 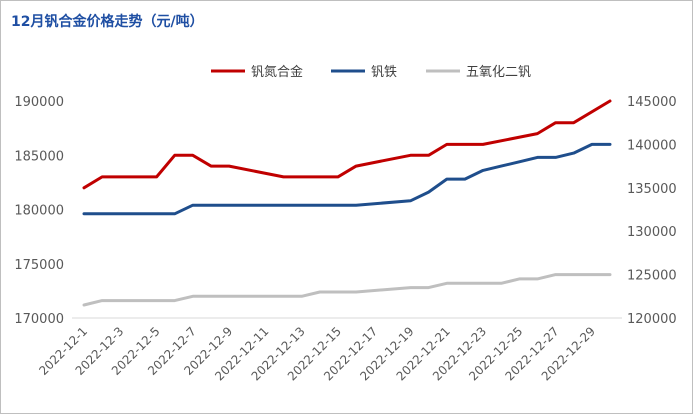 I want to click on legend: 钒氮合金 钒铁 五氧化二钒, so click(x=371, y=72).